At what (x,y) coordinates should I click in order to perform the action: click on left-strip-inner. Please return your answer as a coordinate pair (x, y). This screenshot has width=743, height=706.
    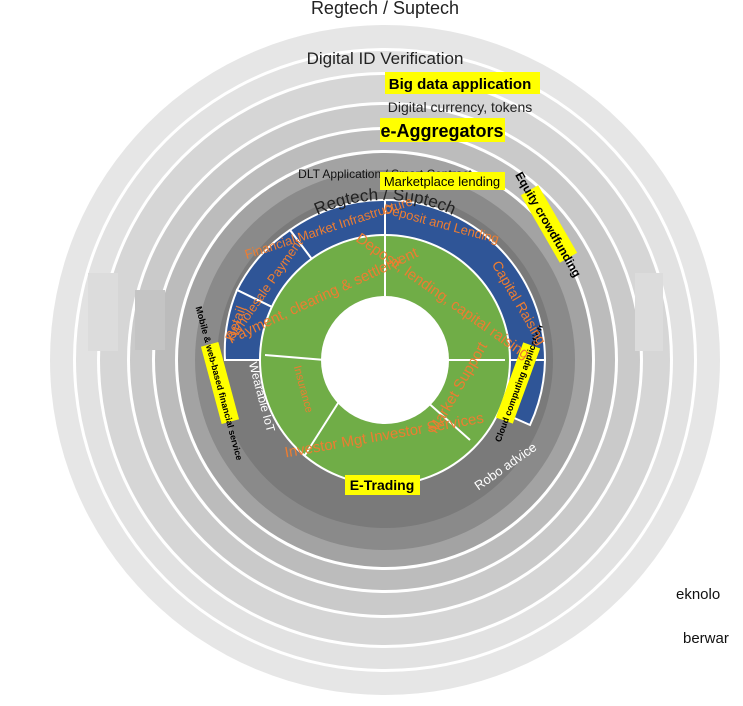
    Looking at the image, I should click on (150, 320).